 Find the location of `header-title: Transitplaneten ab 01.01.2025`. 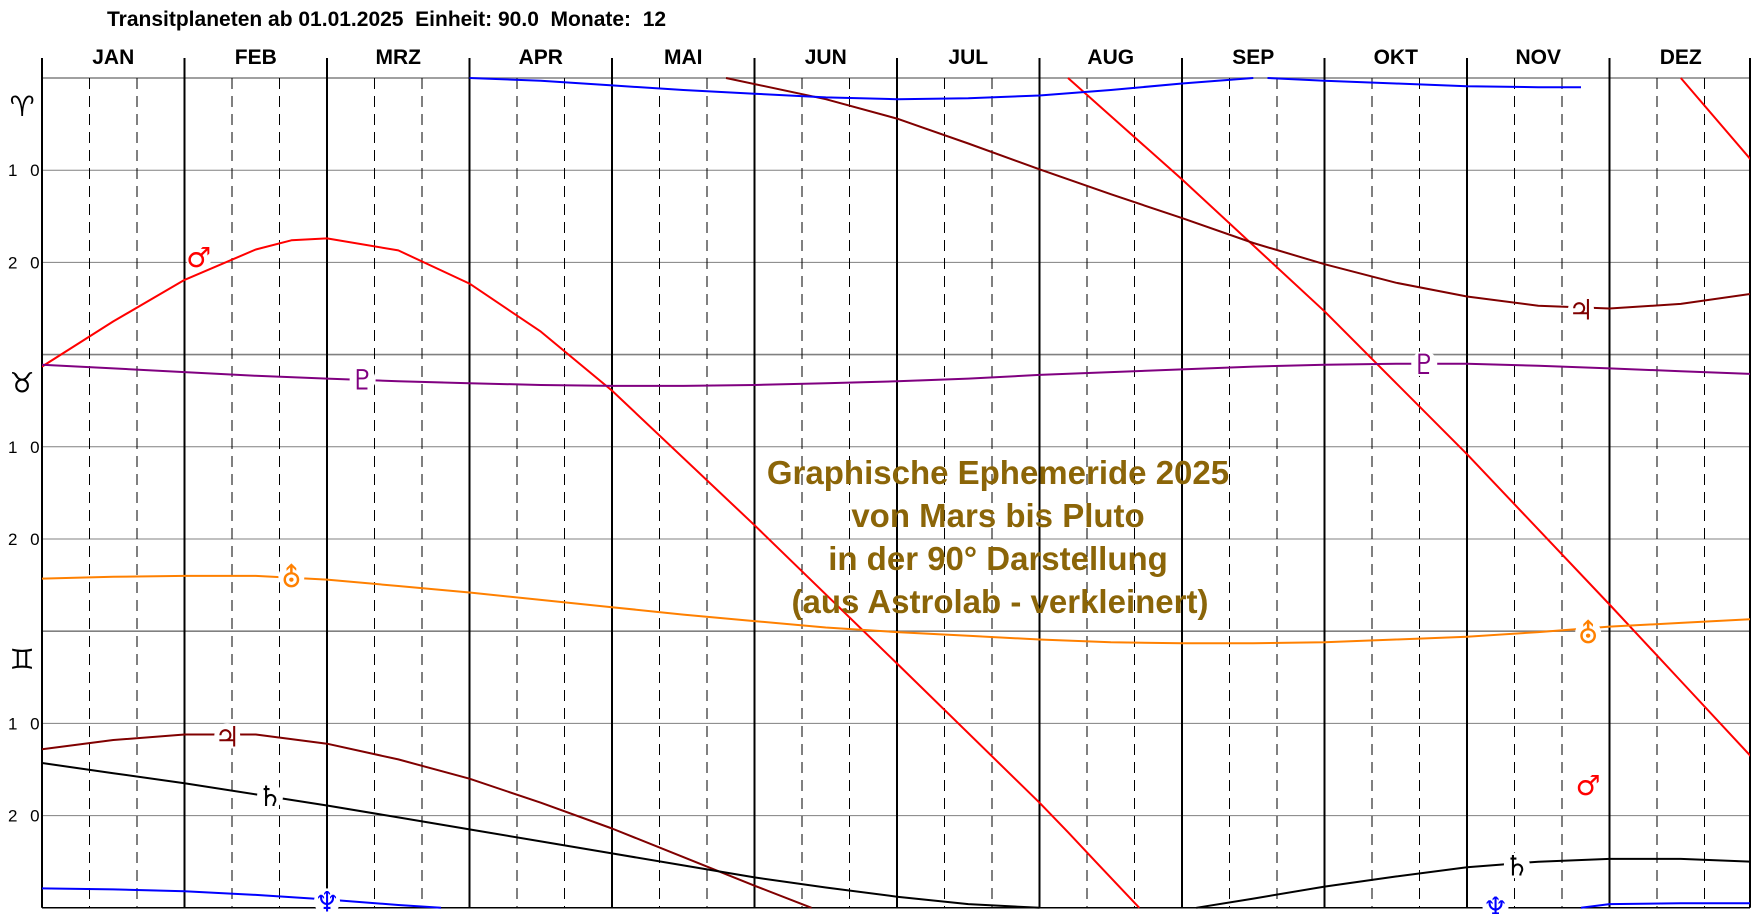

header-title: Transitplaneten ab 01.01.2025 is located at coordinates (255, 19).